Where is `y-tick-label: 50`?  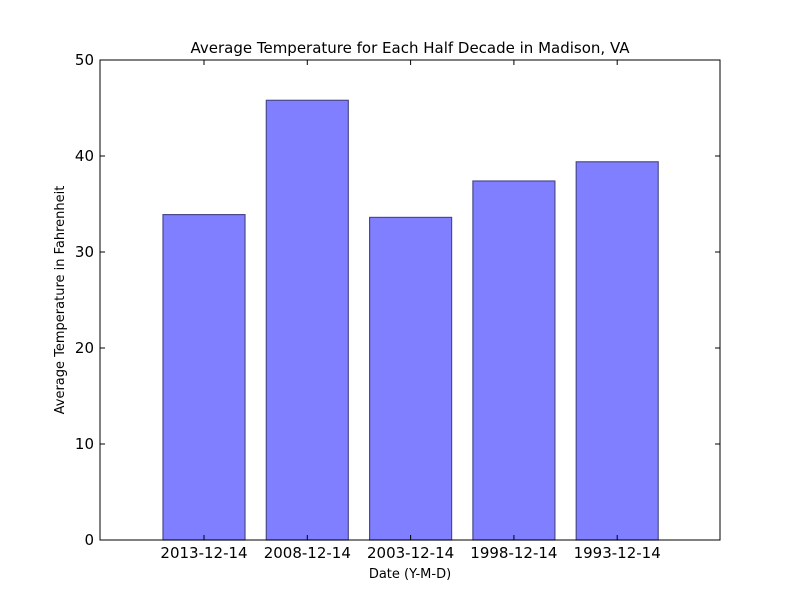 y-tick-label: 50 is located at coordinates (84, 60).